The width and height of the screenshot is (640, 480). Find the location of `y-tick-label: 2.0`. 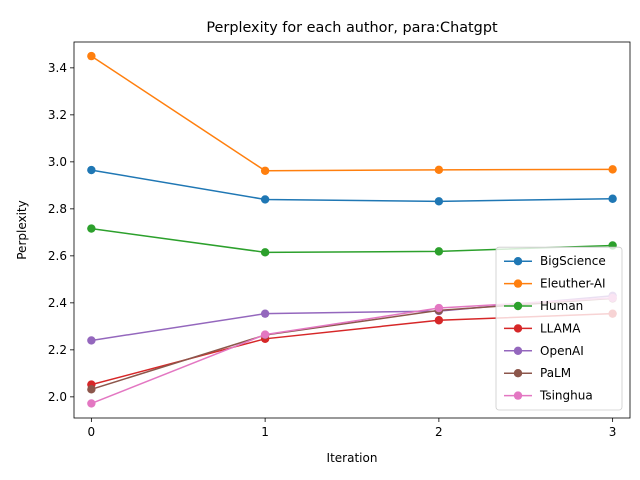

y-tick-label: 2.0 is located at coordinates (57, 397).